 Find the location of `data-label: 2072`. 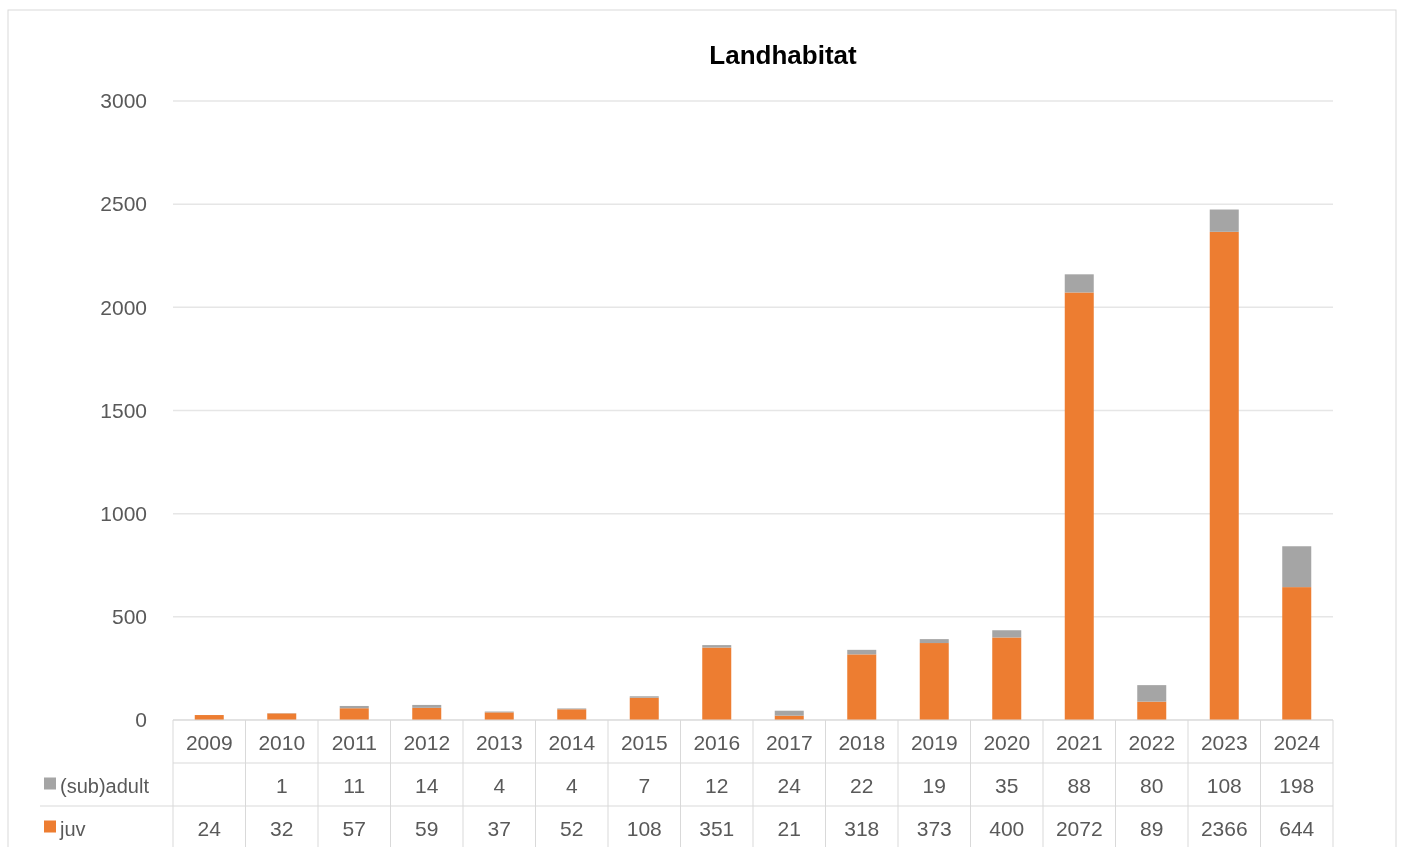

data-label: 2072 is located at coordinates (1079, 828).